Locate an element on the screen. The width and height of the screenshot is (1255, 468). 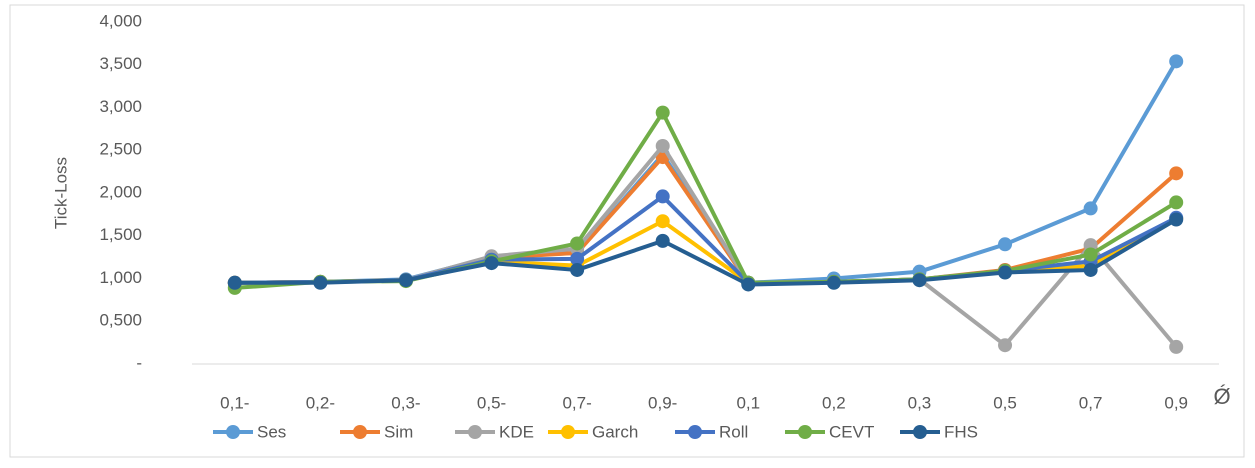
y-axis-label: Tick-Loss is located at coordinates (60, 193).